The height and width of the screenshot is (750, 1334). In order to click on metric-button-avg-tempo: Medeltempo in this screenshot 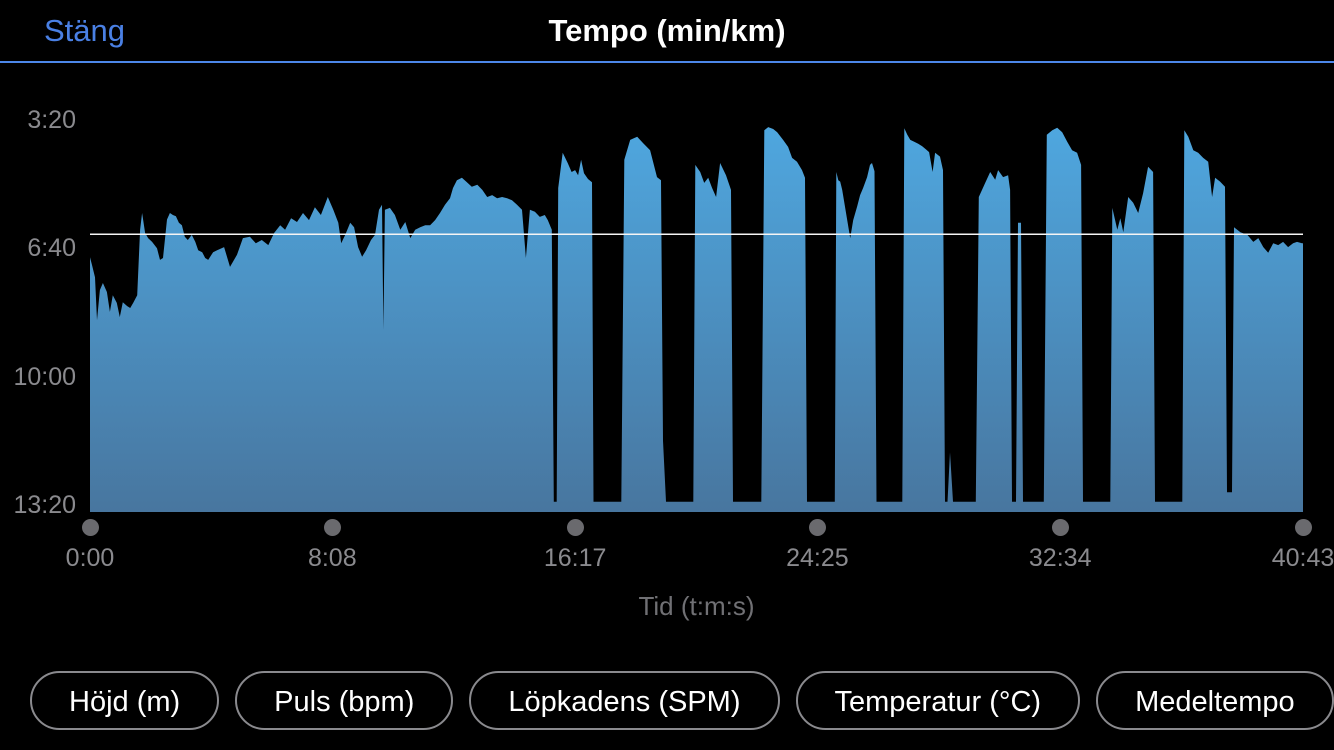, I will do `click(1215, 700)`.